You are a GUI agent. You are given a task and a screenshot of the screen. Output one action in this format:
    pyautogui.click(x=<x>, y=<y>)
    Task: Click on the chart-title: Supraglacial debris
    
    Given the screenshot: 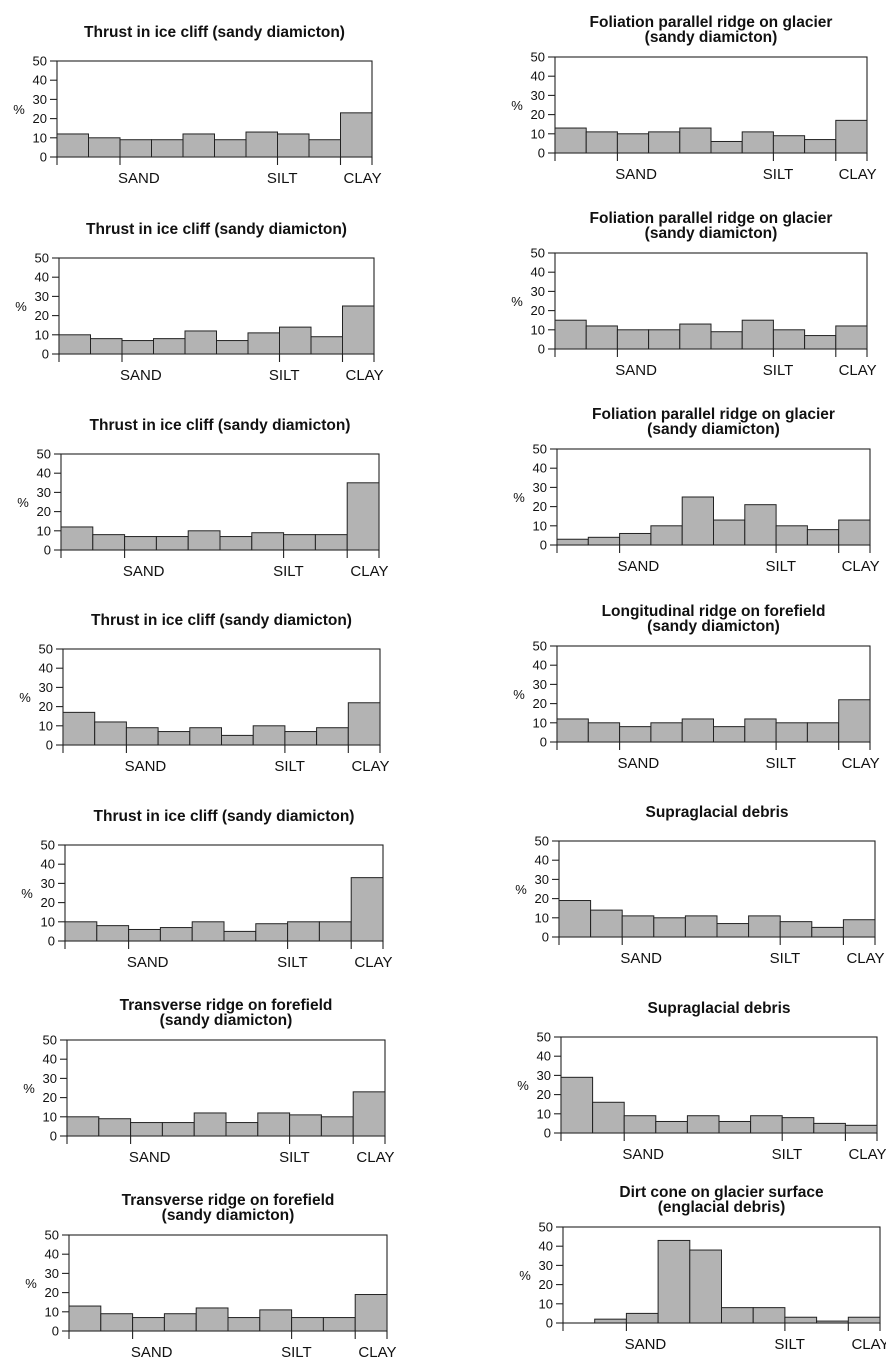 What is the action you would take?
    pyautogui.click(x=719, y=1008)
    